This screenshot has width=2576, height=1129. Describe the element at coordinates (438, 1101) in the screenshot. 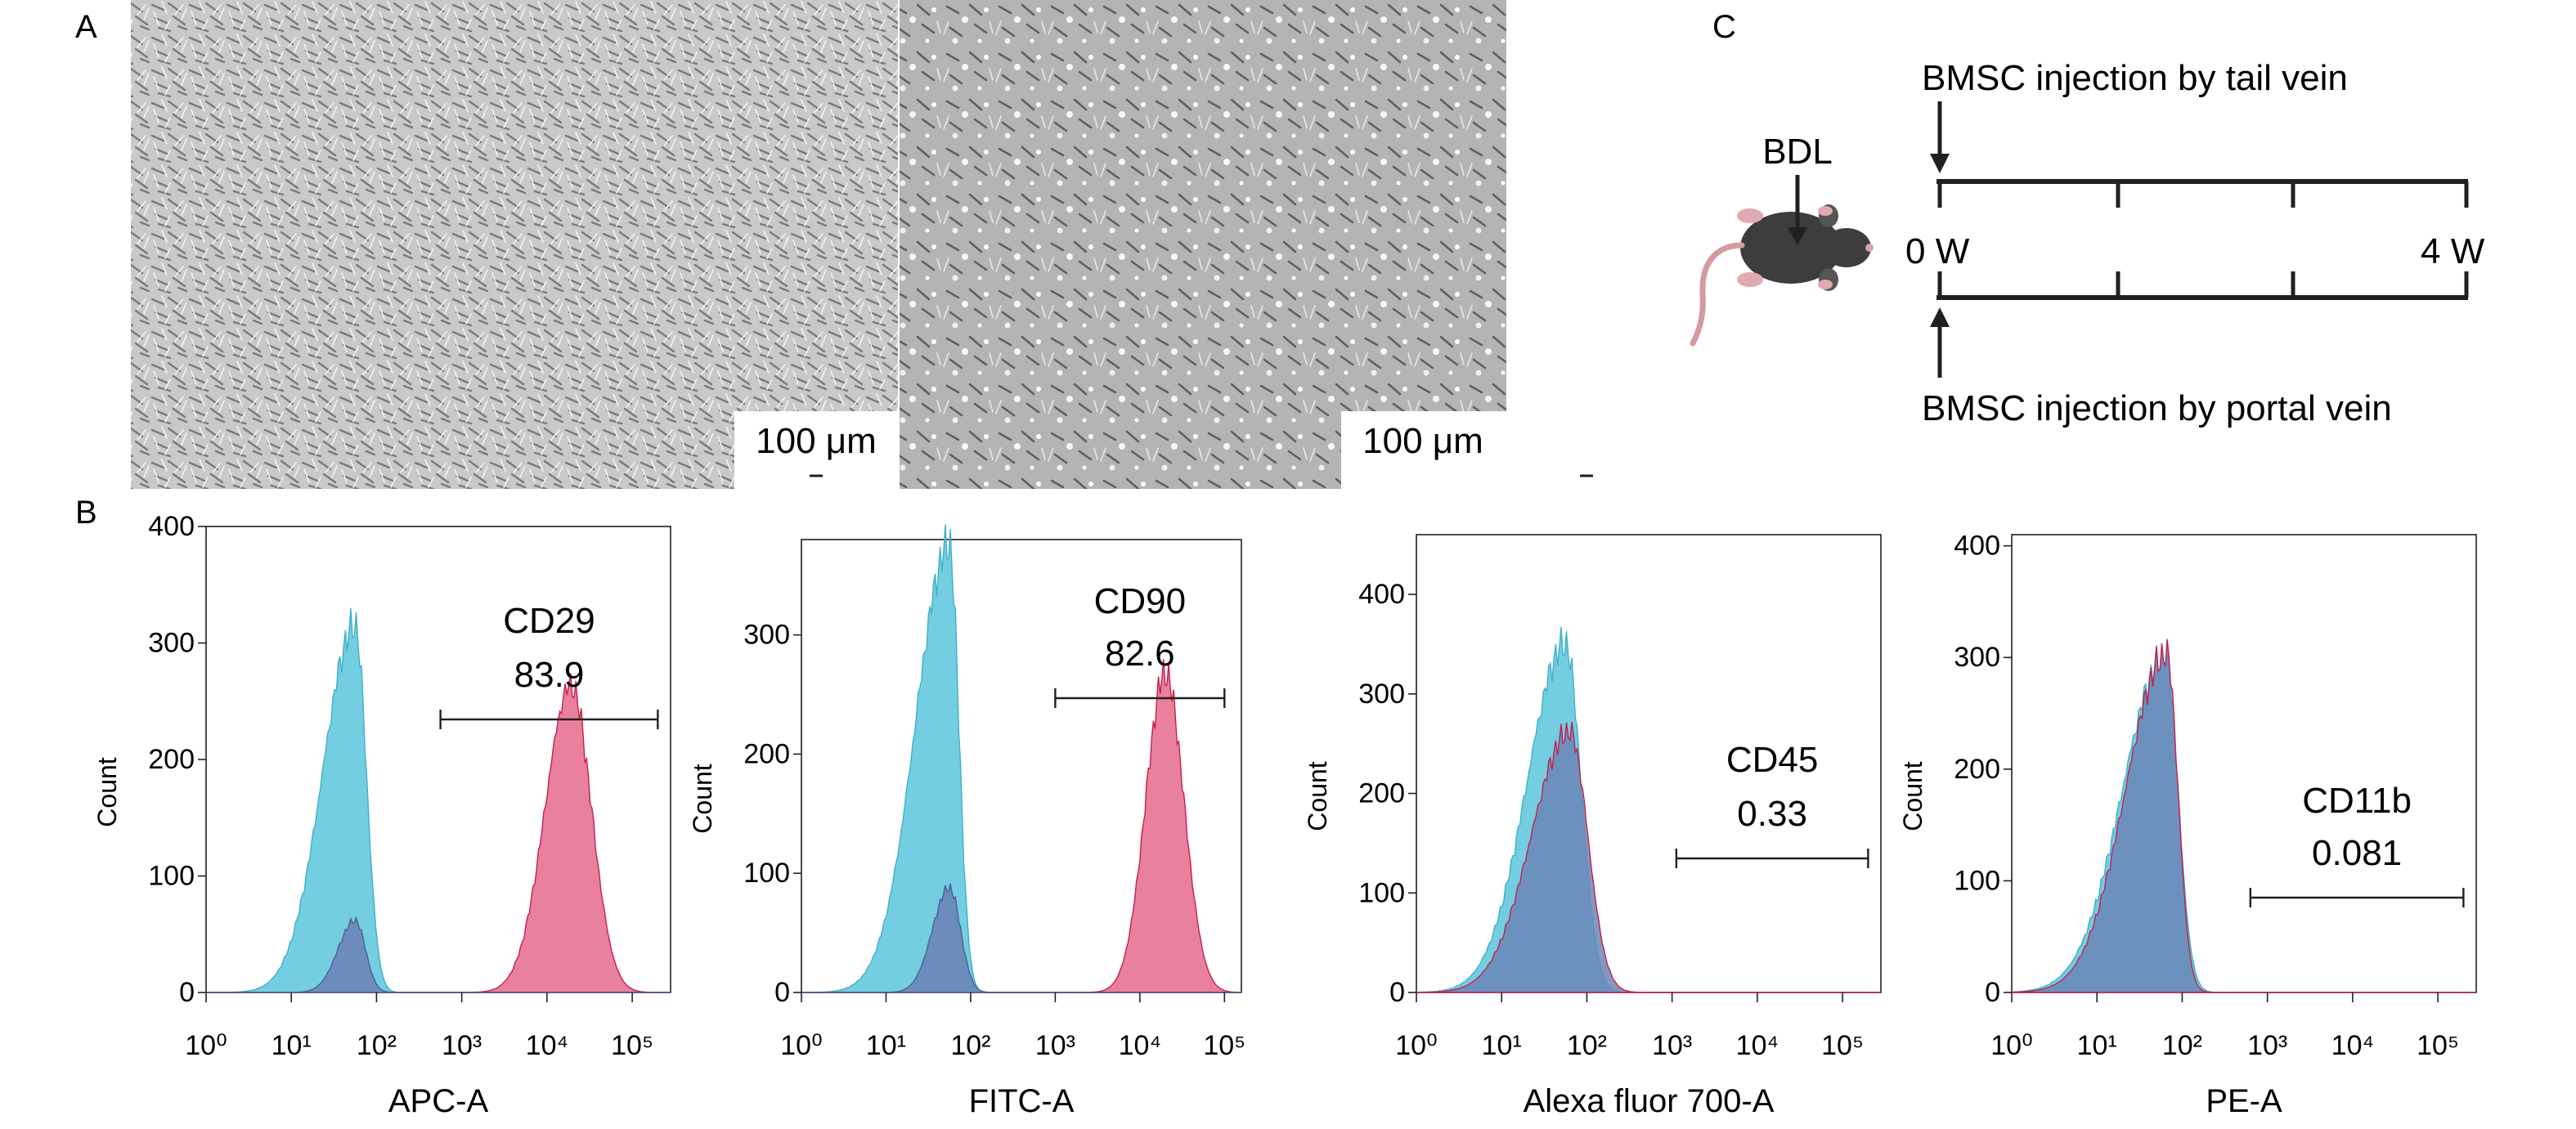

I see `x-axis-title: APC-A` at that location.